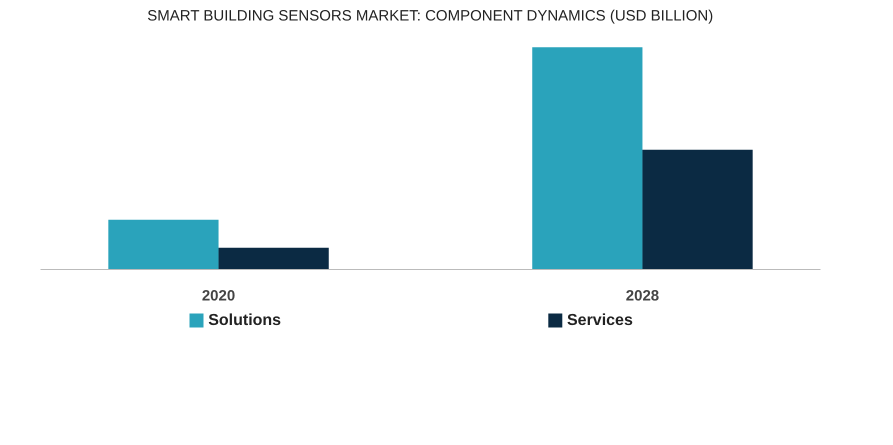 The width and height of the screenshot is (893, 445). What do you see at coordinates (600, 320) in the screenshot?
I see `legend-label: Services` at bounding box center [600, 320].